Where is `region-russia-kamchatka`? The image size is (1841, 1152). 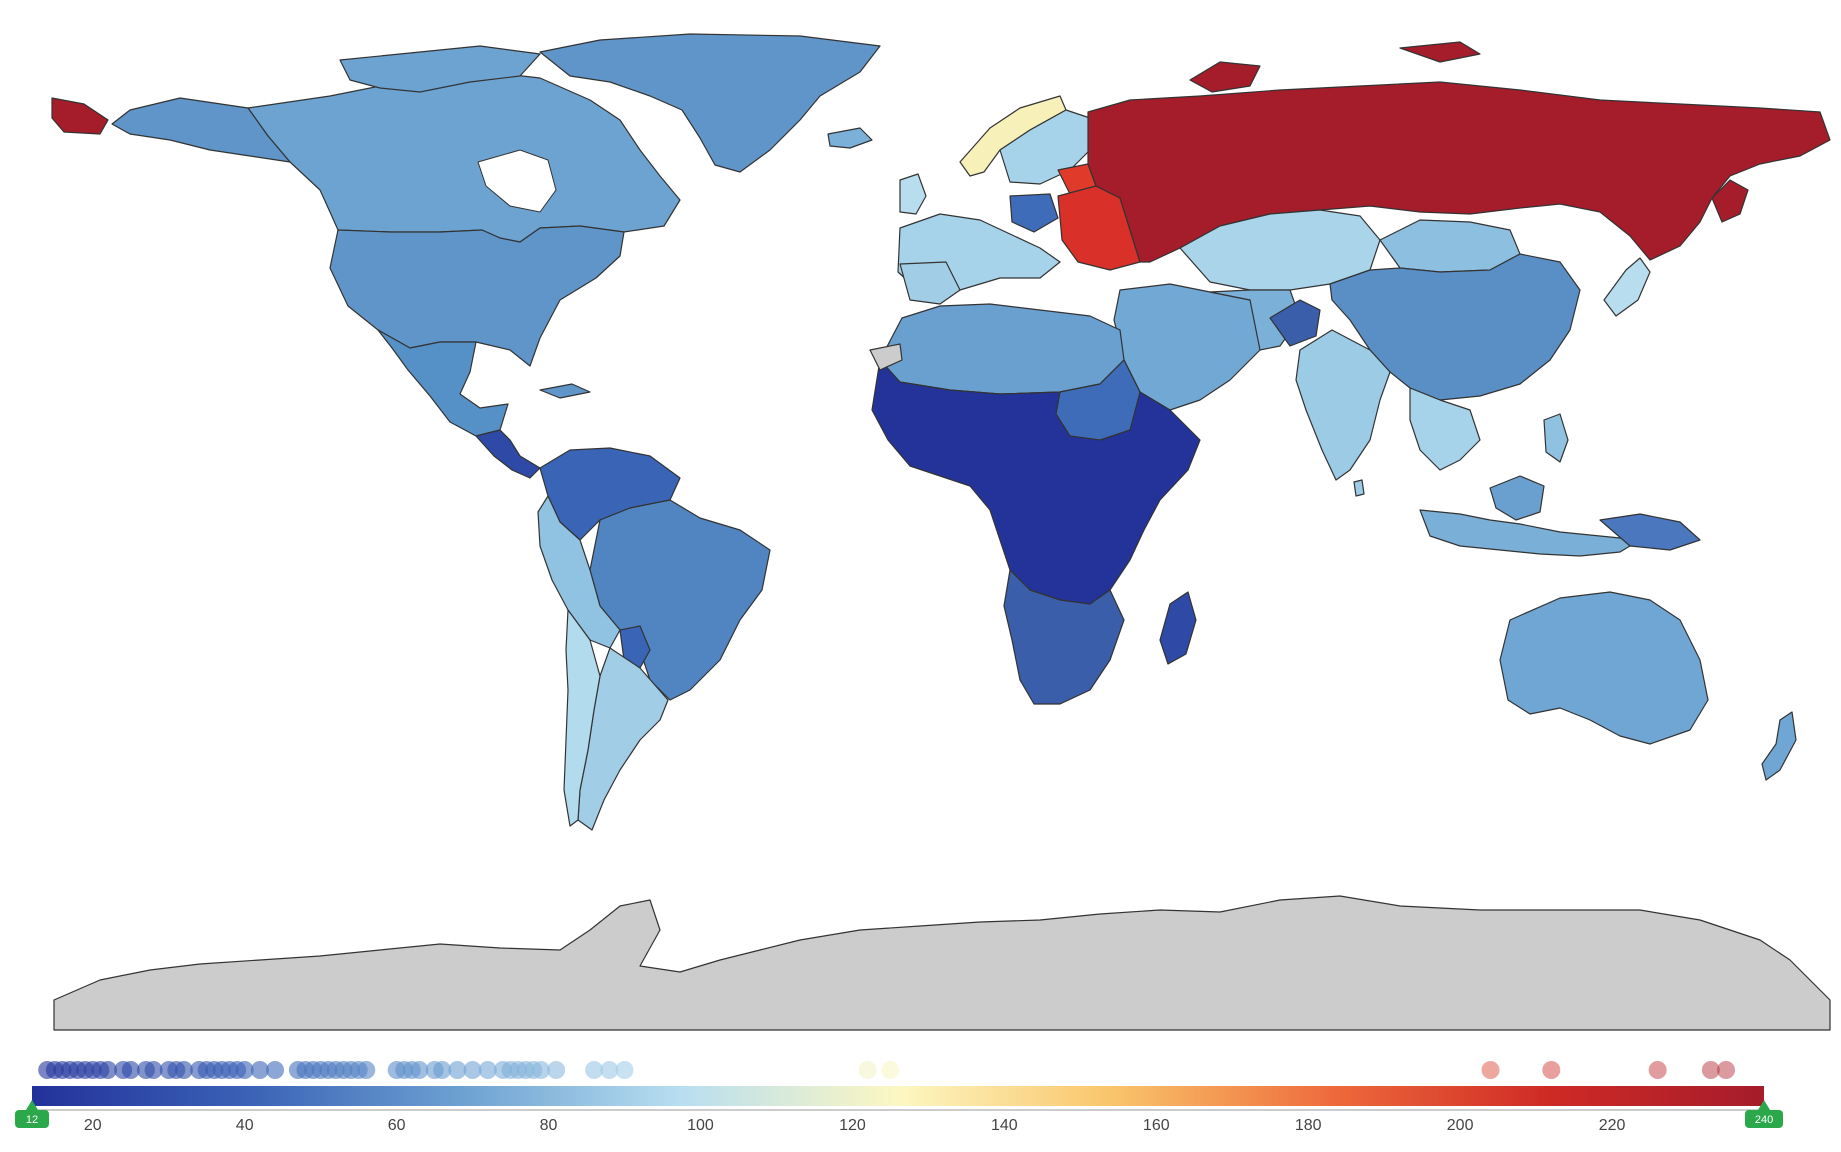 region-russia-kamchatka is located at coordinates (1730, 201).